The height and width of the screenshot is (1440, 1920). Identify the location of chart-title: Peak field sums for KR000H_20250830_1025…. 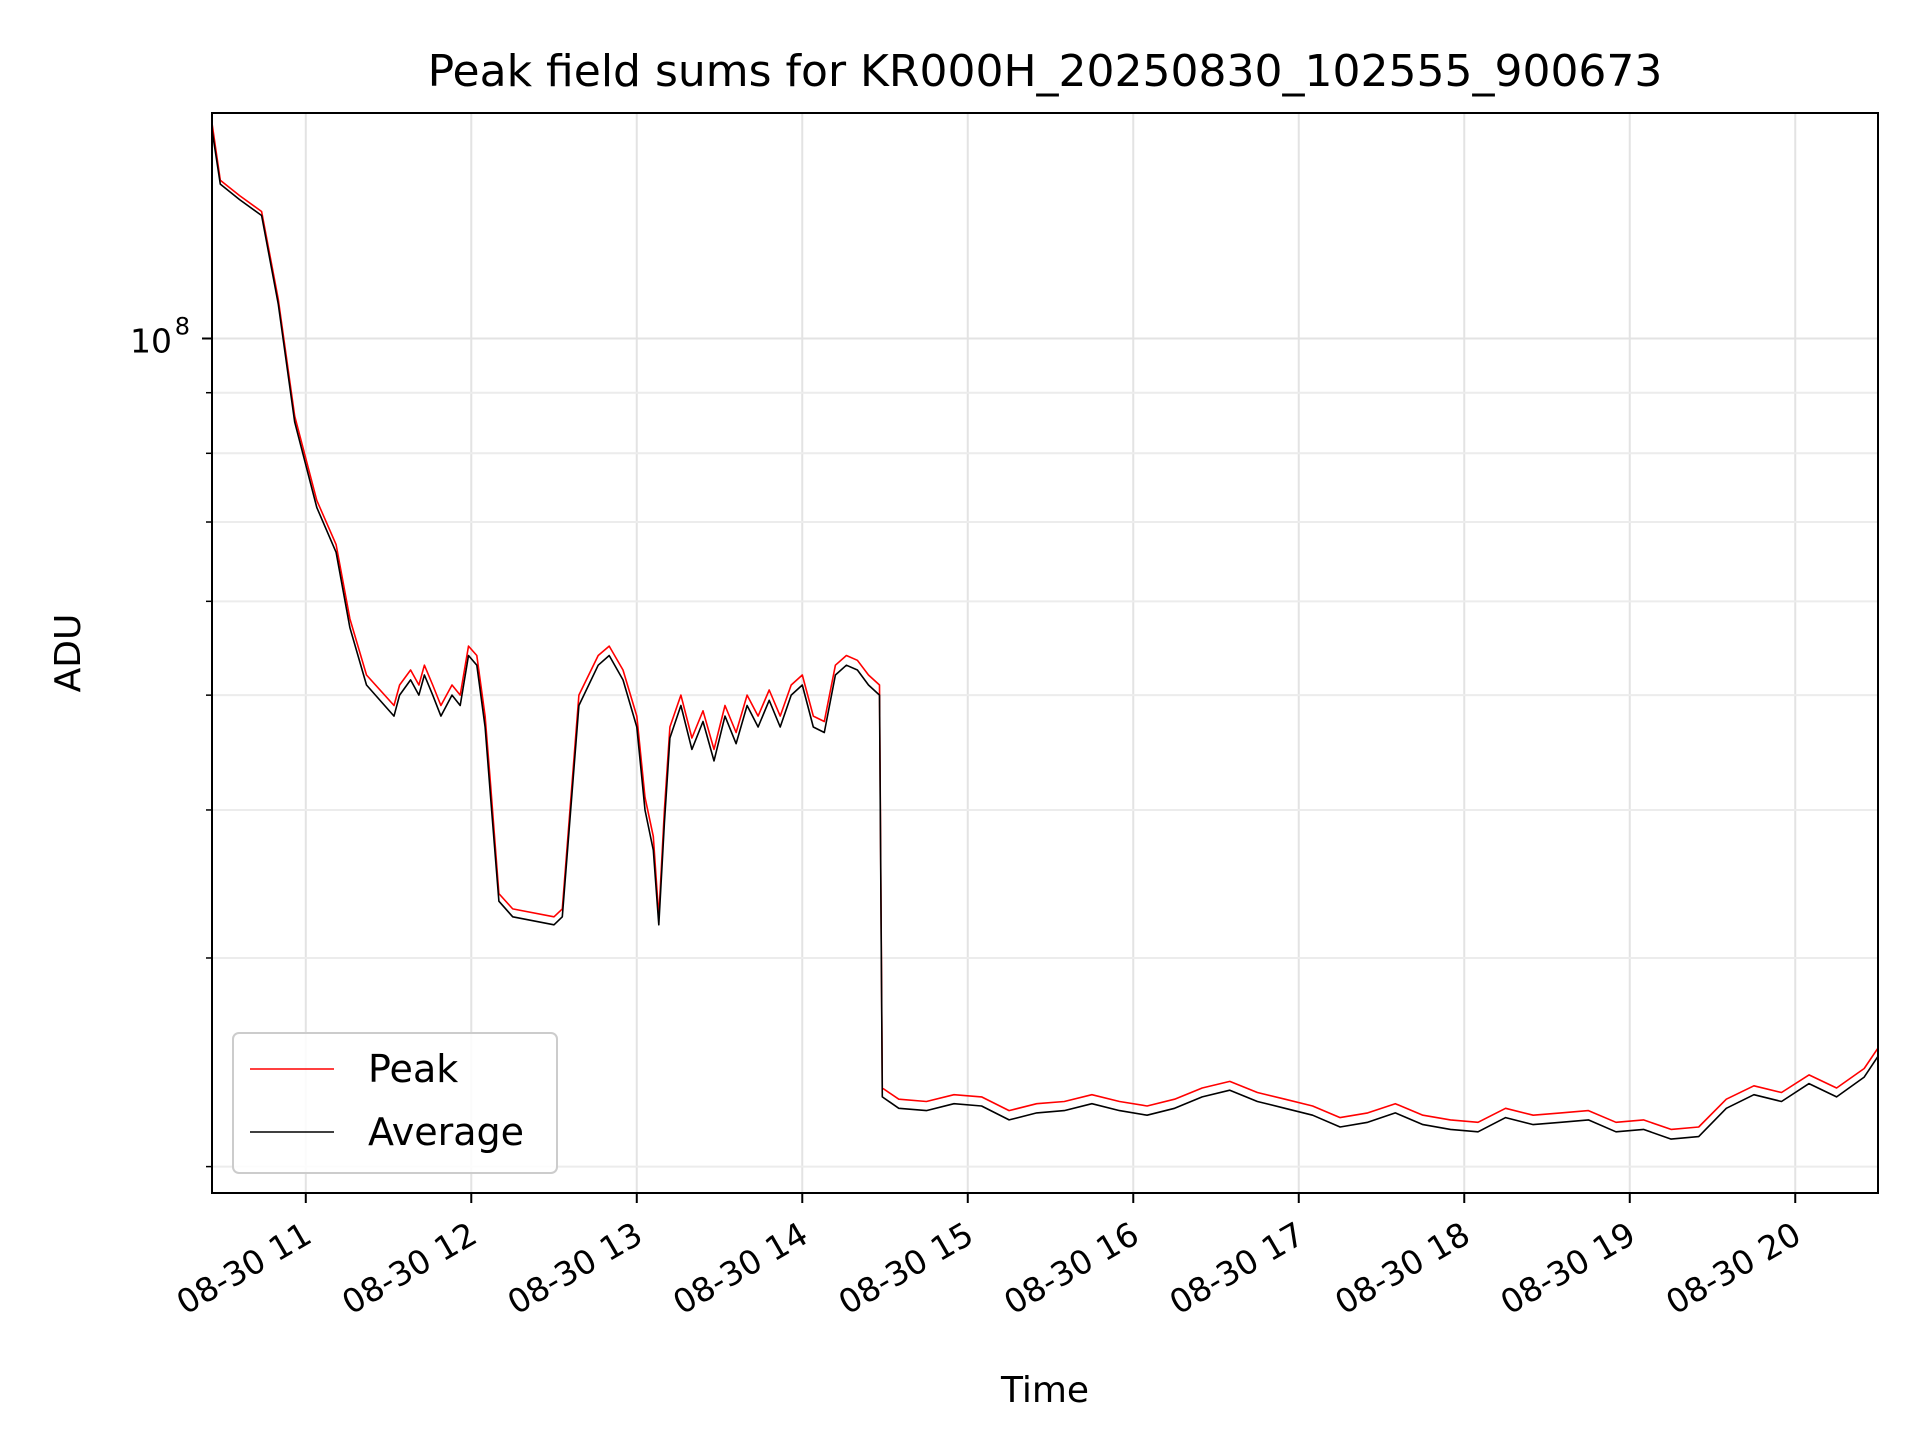
(1045, 71).